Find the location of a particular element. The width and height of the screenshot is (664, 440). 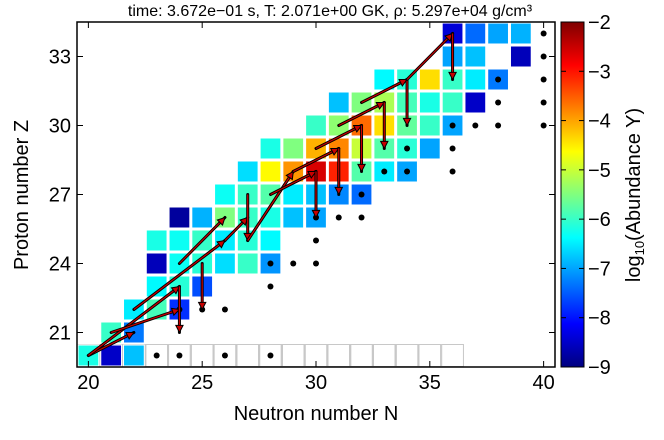

y-tick-label: 21 is located at coordinates (60, 334).